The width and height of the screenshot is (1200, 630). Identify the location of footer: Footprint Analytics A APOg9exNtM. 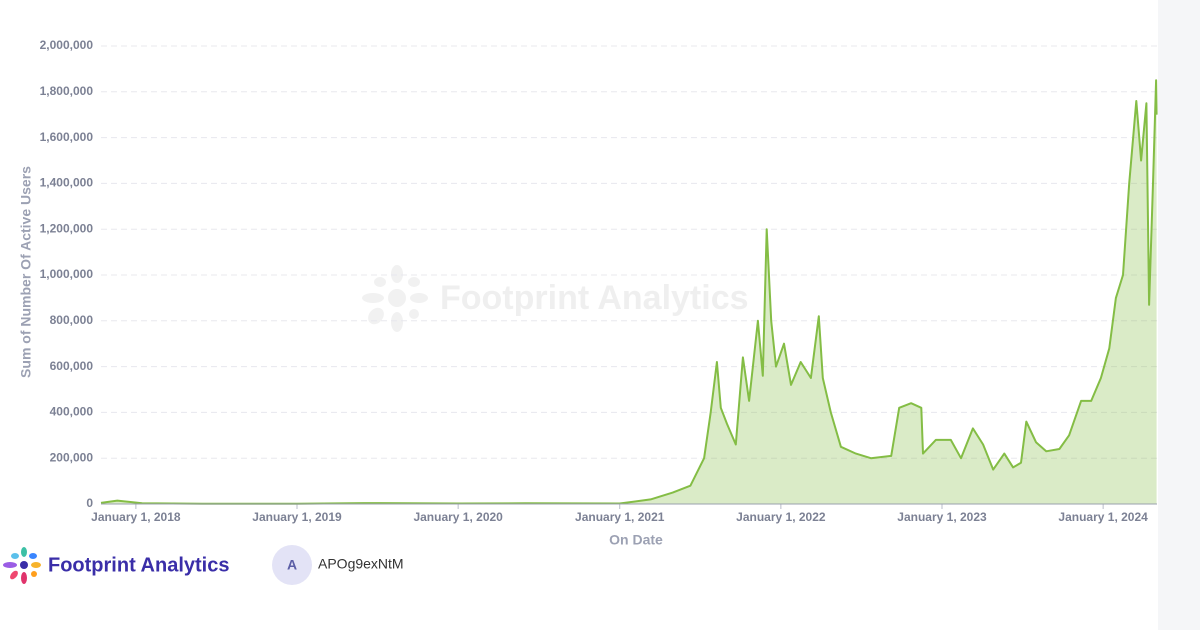
(203, 565).